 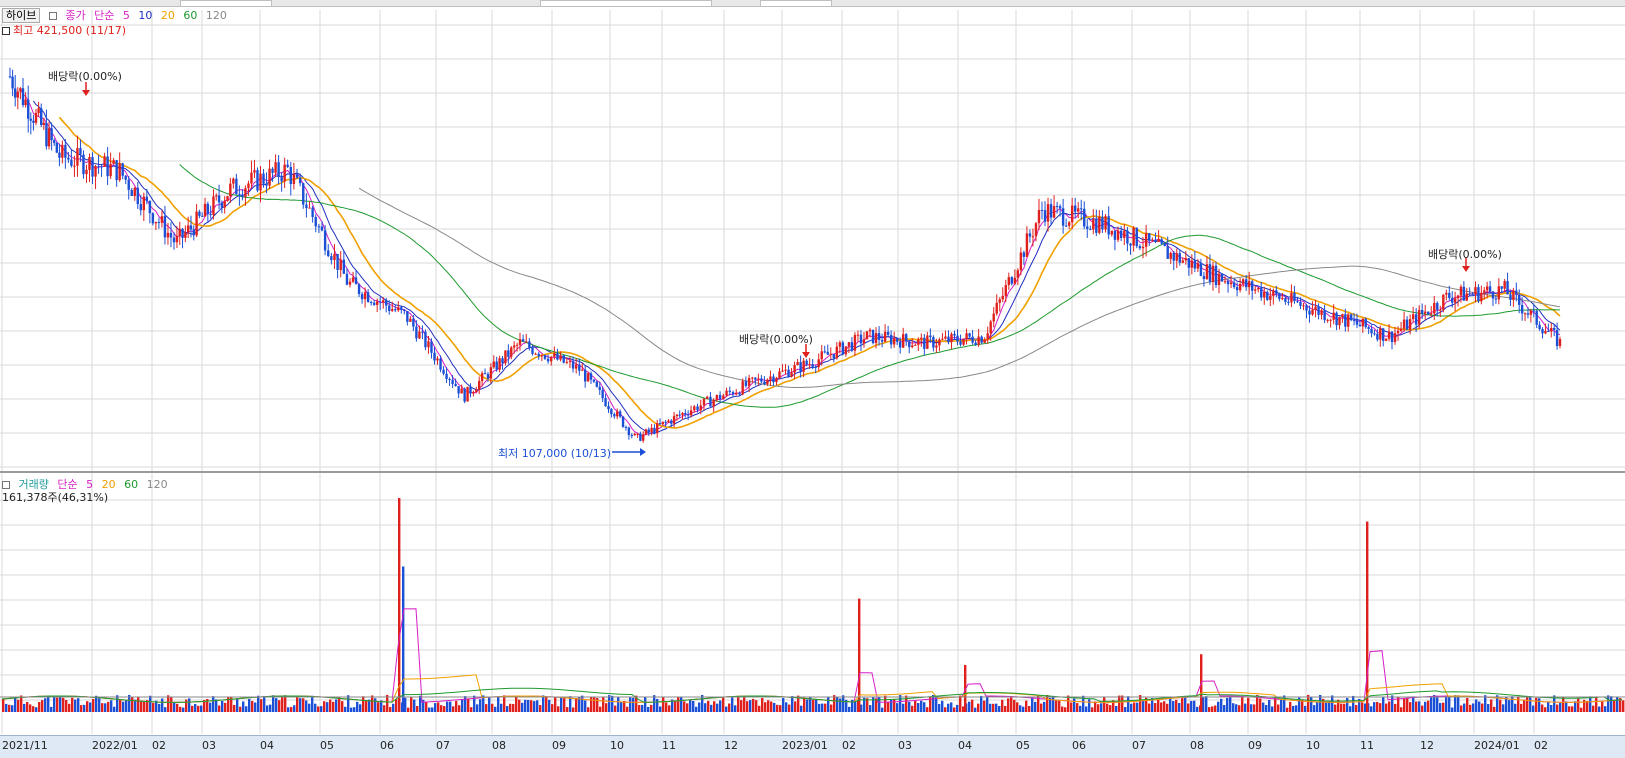 I want to click on dividend-label-1: 배당락(0.00%), so click(x=85, y=76).